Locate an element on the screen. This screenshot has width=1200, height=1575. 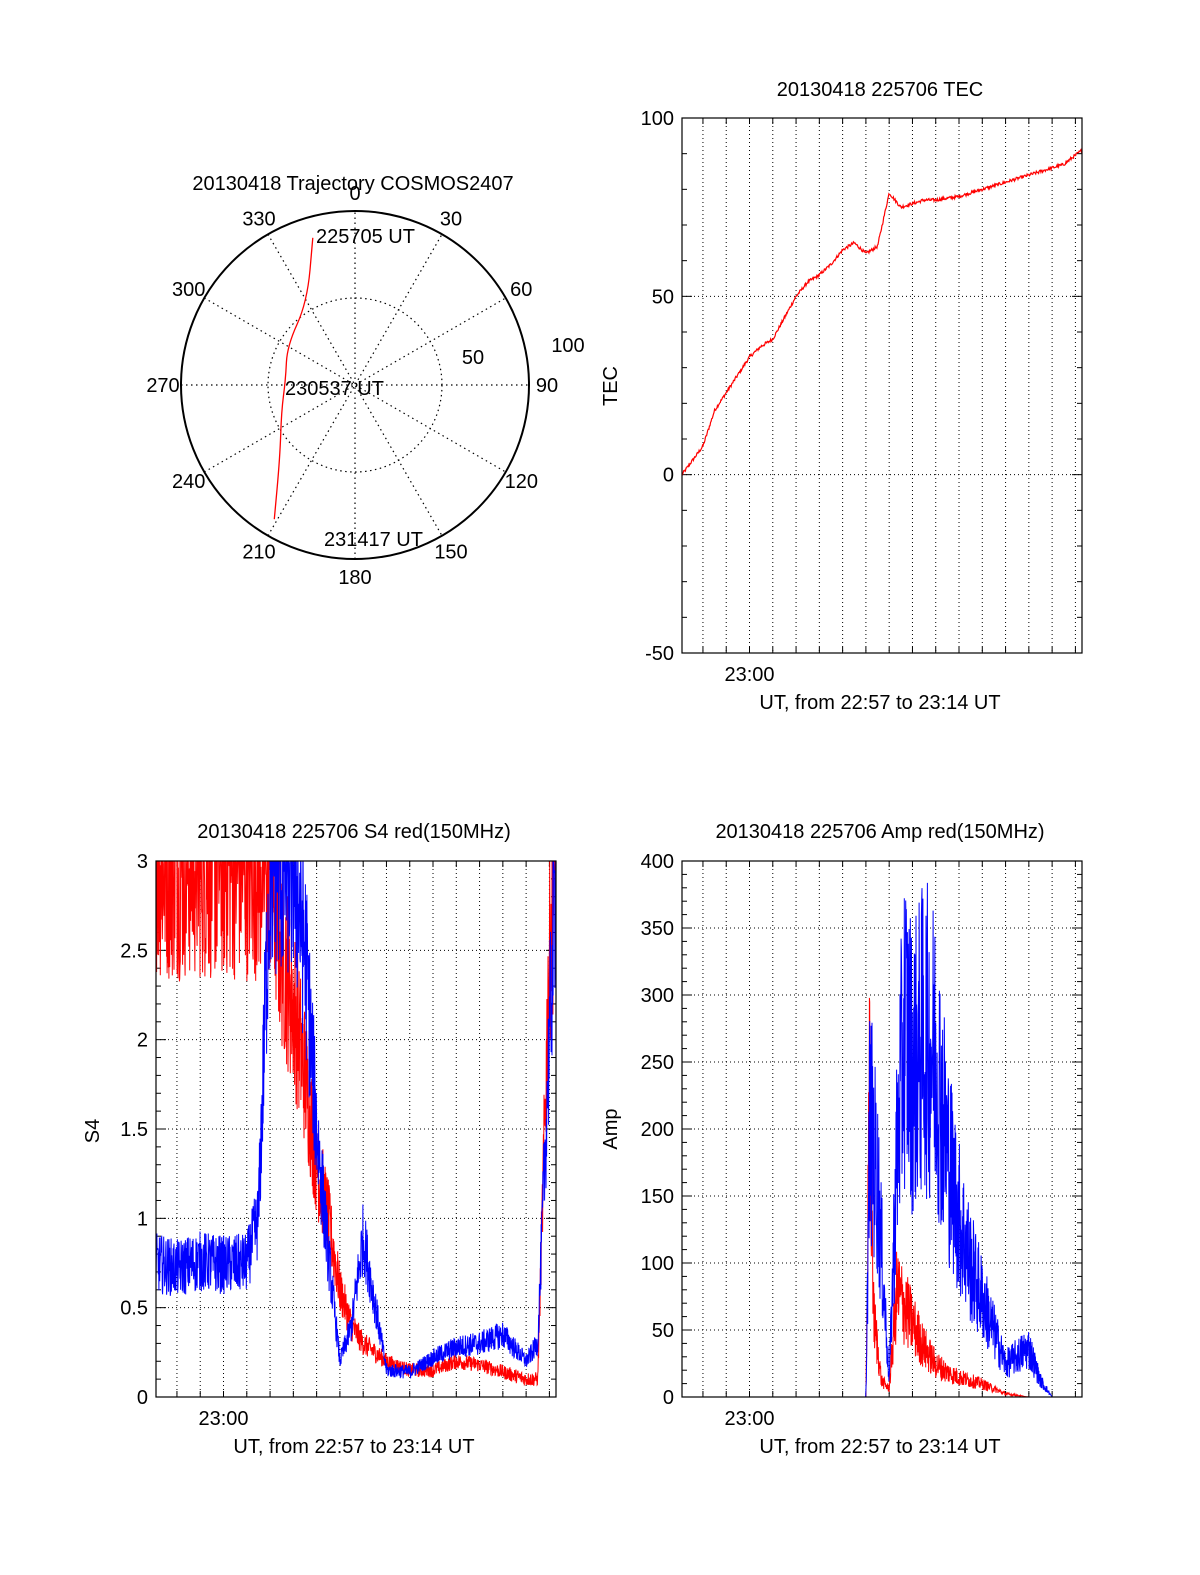
y-tick-label: 350 is located at coordinates (657, 929).